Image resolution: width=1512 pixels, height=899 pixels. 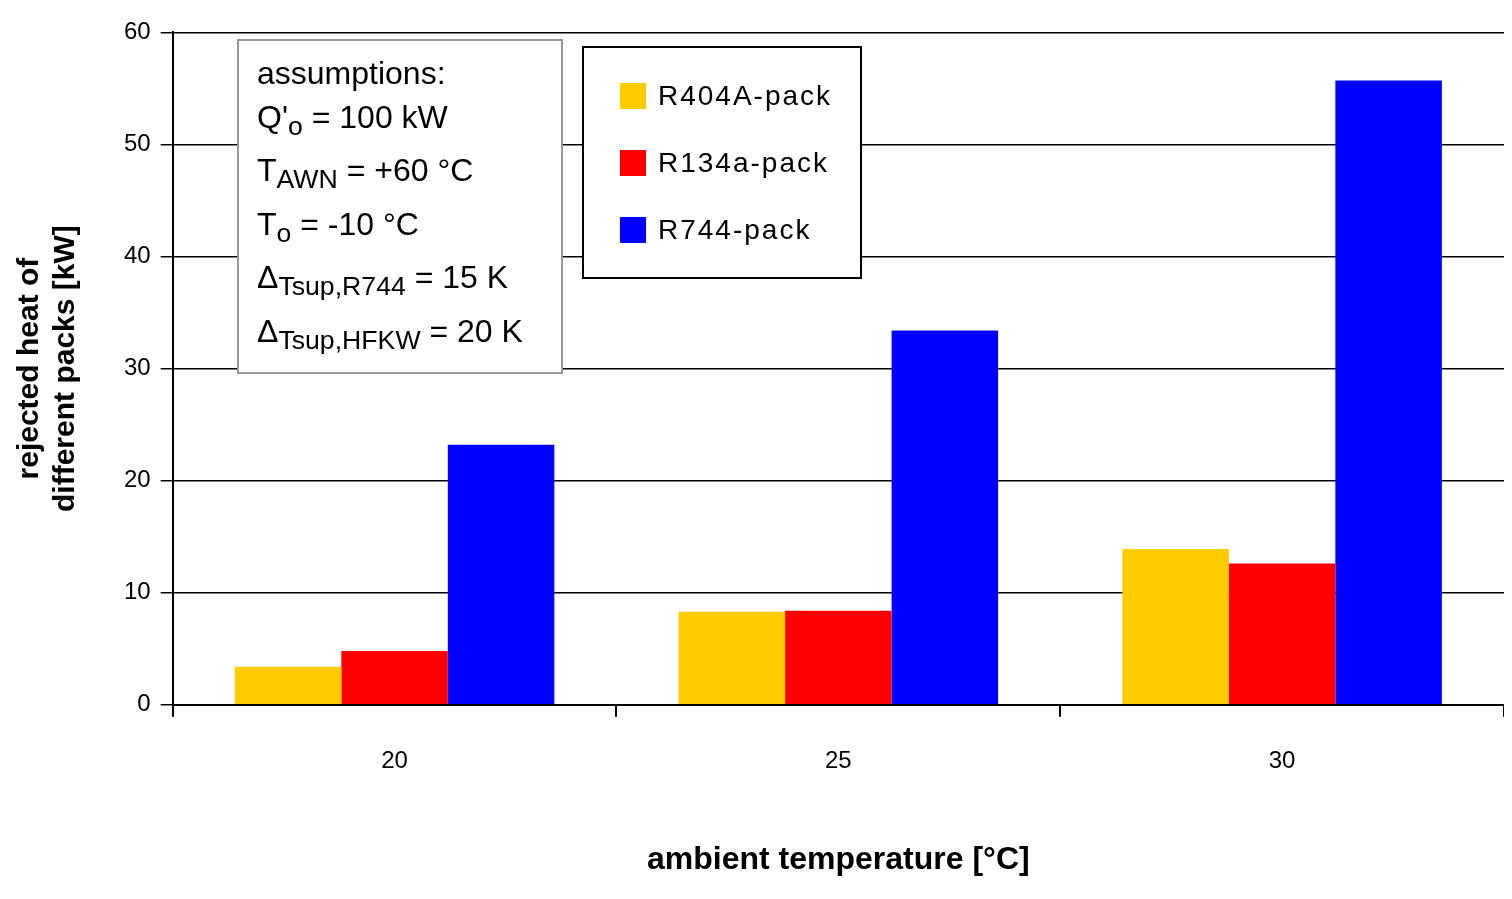 I want to click on x-axis-title: ambient temperature [°C], so click(x=838, y=857).